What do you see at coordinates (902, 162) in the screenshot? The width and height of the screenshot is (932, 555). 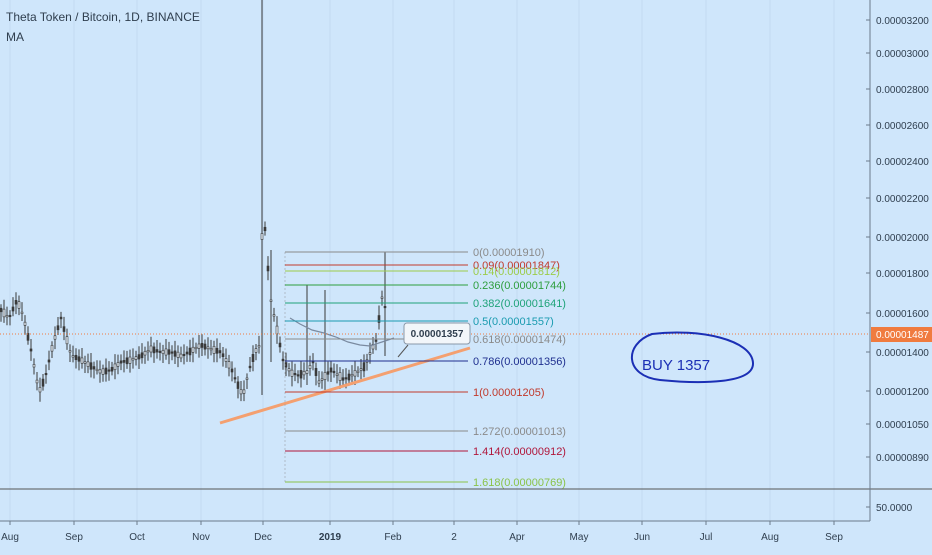 I see `price-tick-label: 0.00002400` at bounding box center [902, 162].